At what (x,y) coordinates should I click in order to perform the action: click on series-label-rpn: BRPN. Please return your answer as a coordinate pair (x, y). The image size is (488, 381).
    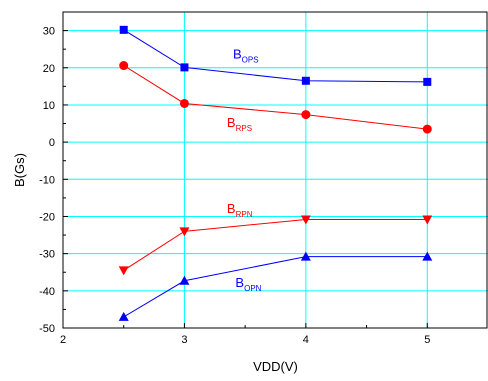
    Looking at the image, I should click on (240, 210).